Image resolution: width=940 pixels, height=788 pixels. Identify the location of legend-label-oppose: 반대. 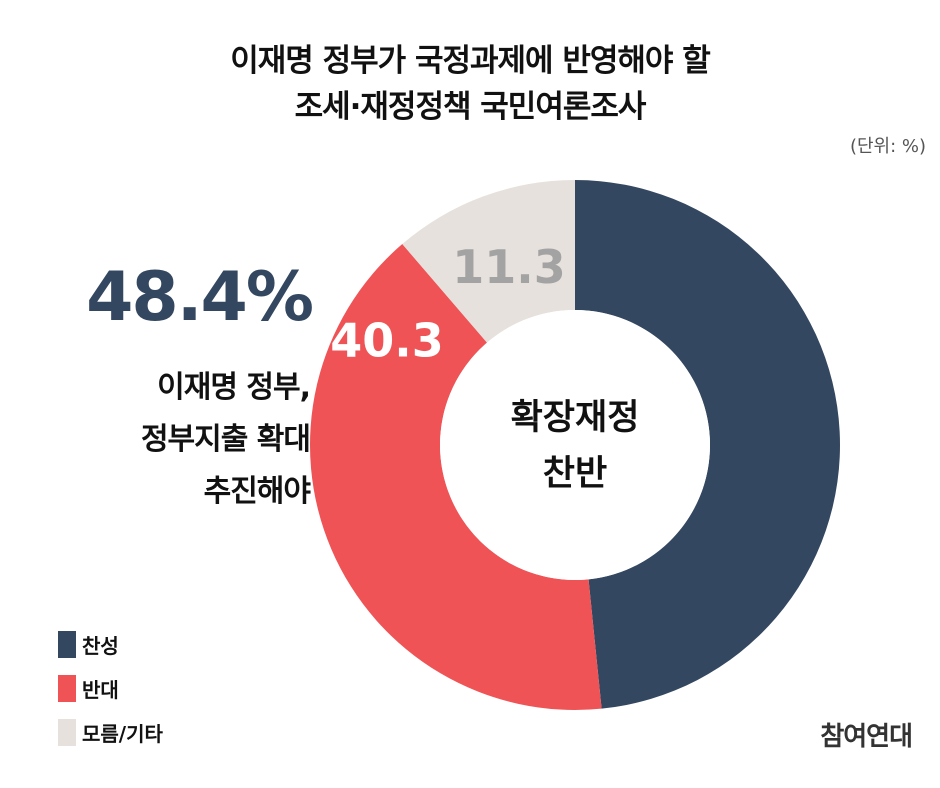
(100, 689).